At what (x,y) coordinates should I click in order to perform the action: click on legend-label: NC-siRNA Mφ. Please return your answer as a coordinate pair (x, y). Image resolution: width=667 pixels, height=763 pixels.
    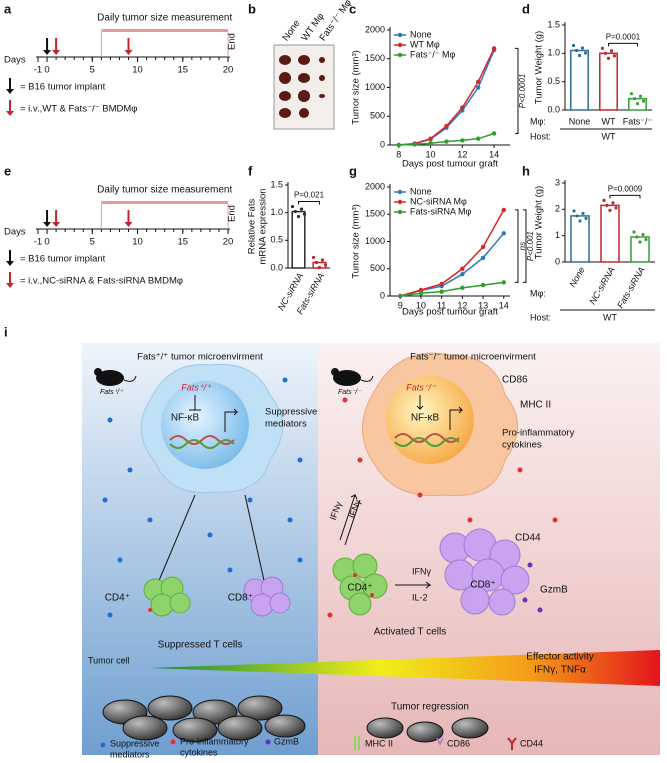
    Looking at the image, I should click on (438, 201).